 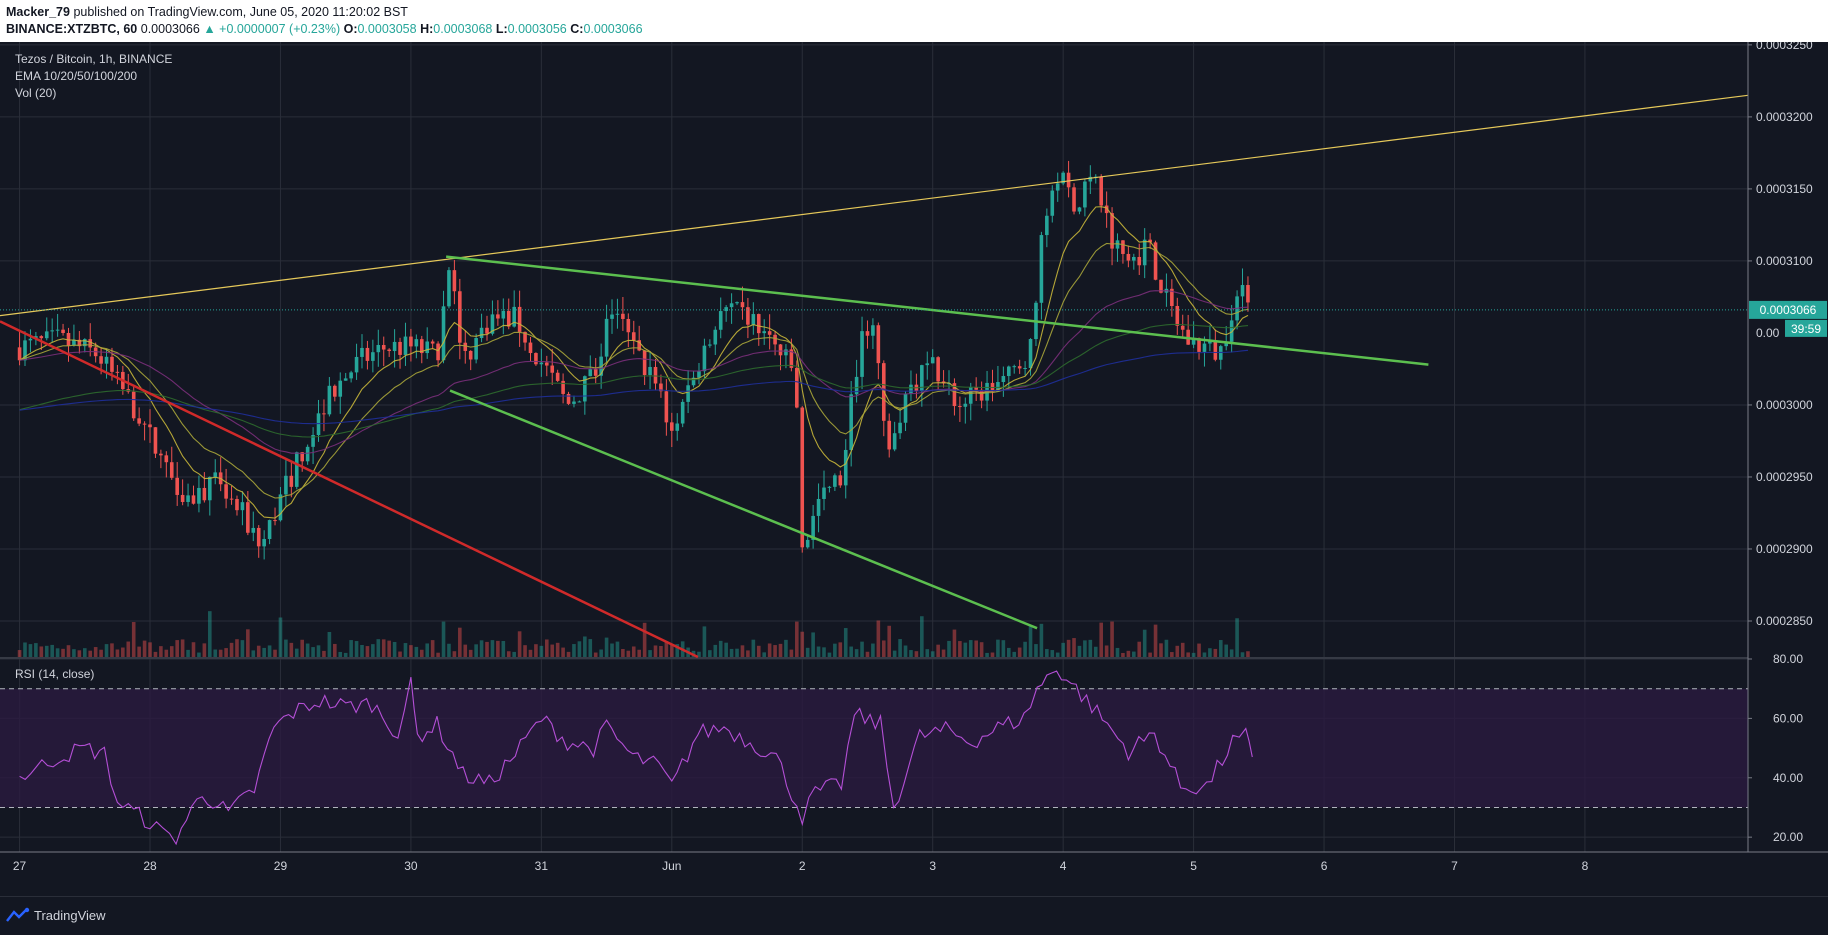 What do you see at coordinates (1788, 659) in the screenshot?
I see `rsi-tick-label: 80.00` at bounding box center [1788, 659].